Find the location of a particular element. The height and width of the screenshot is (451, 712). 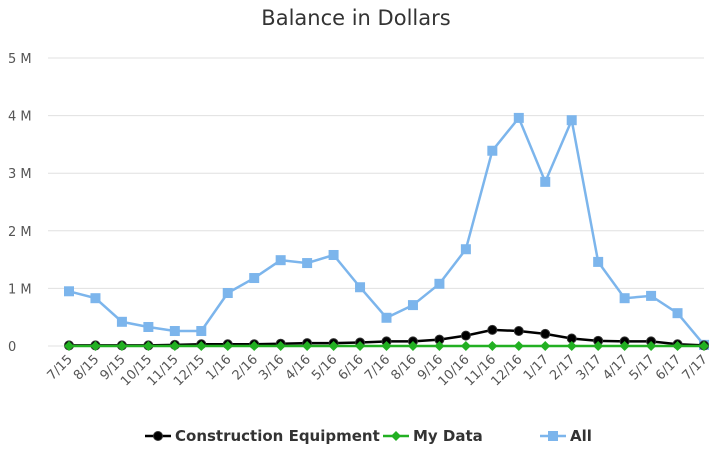

x-tick-label: 5/16 is located at coordinates (324, 367).